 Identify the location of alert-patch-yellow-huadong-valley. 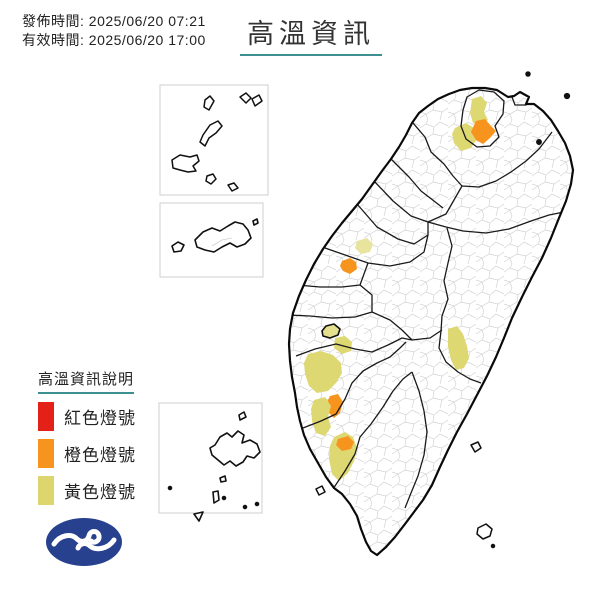
(458, 348).